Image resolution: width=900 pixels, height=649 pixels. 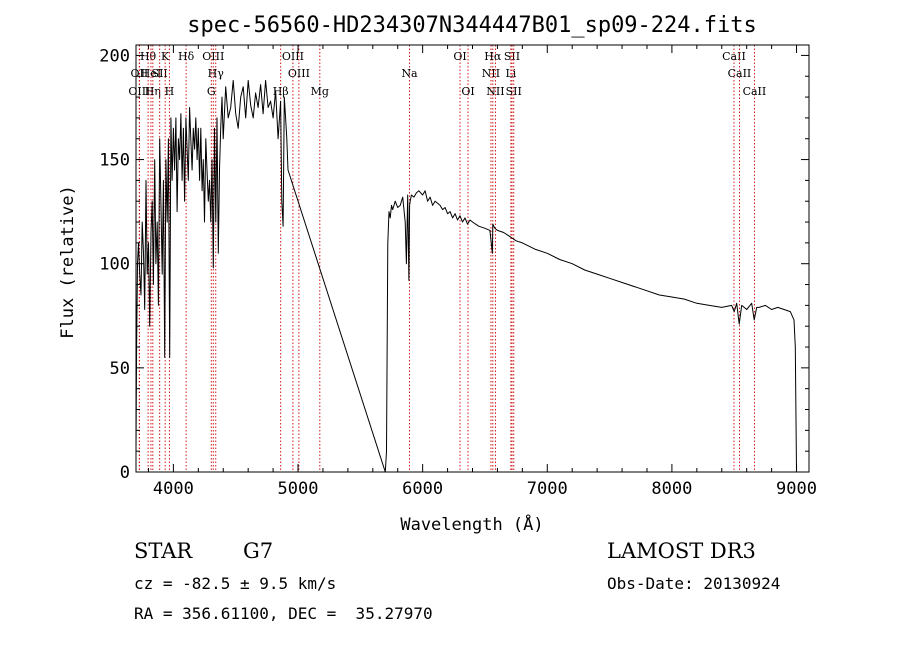 What do you see at coordinates (165, 56) in the screenshot?
I see `line-label-6: K` at bounding box center [165, 56].